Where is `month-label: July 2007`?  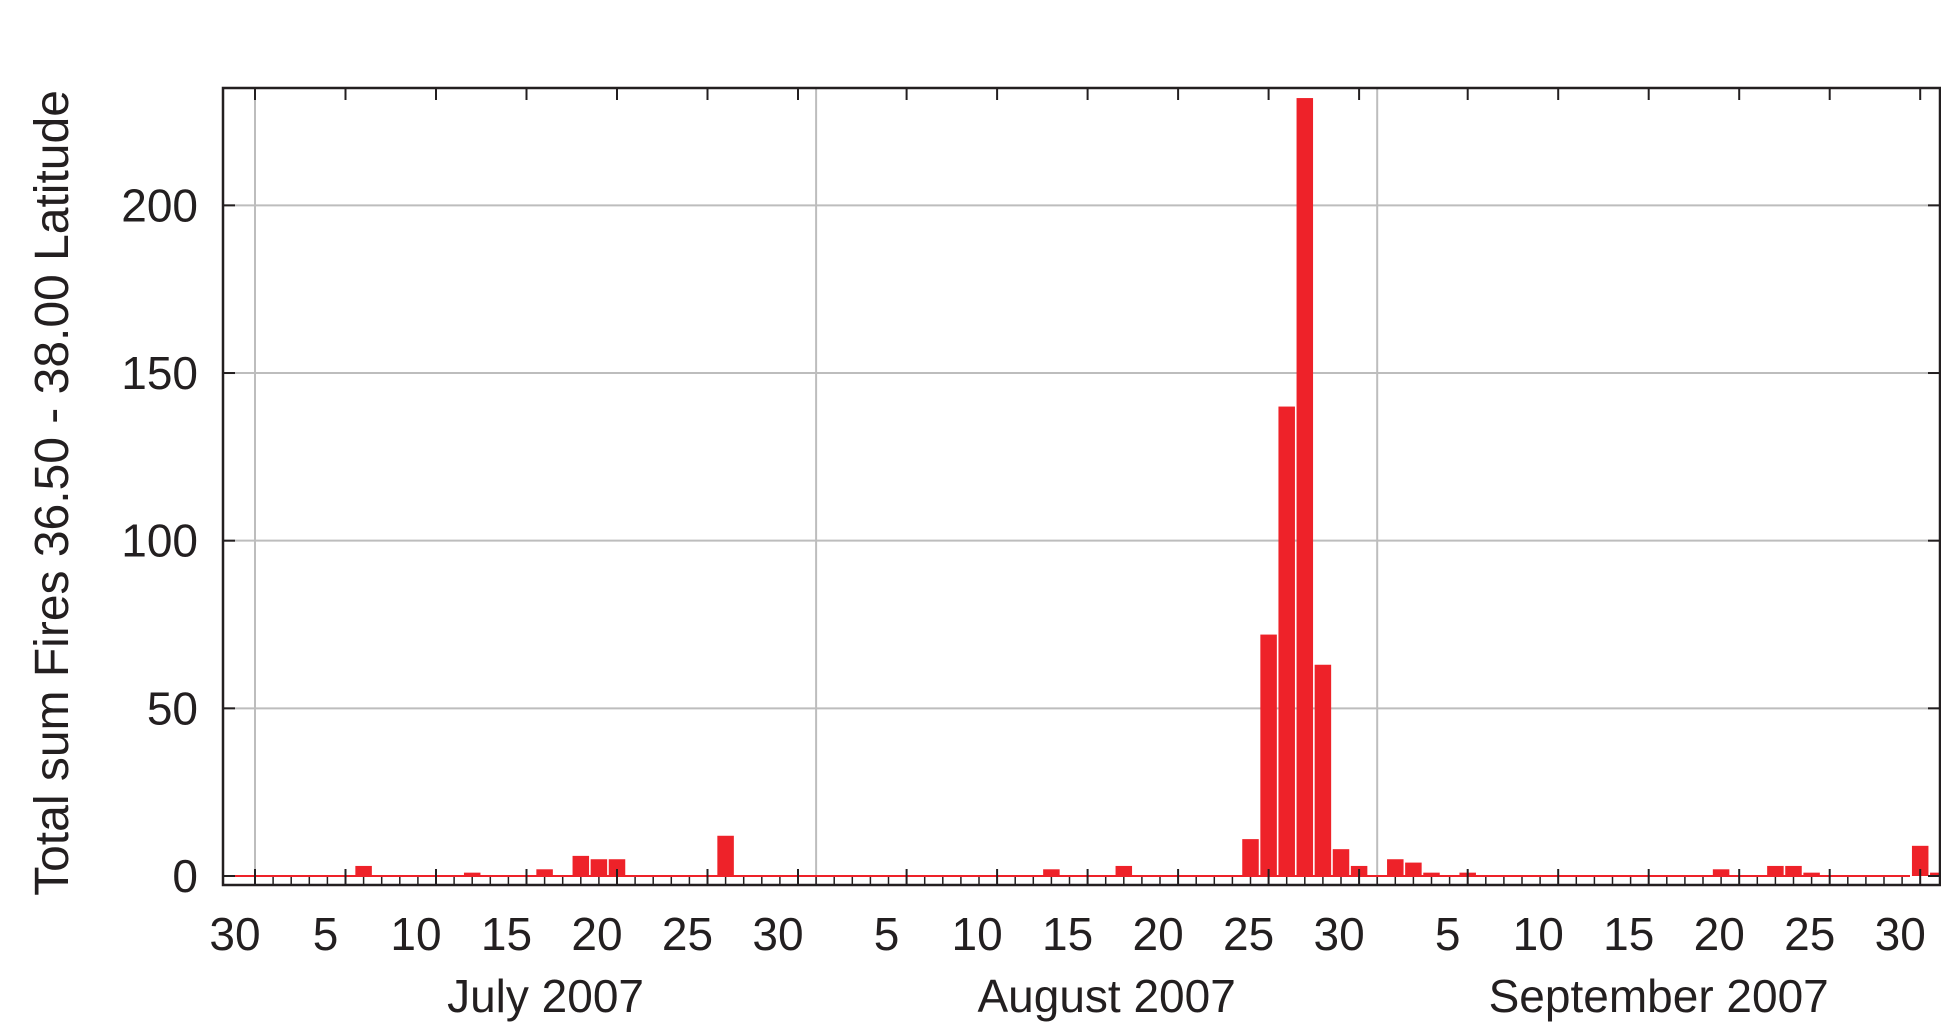 month-label: July 2007 is located at coordinates (545, 996).